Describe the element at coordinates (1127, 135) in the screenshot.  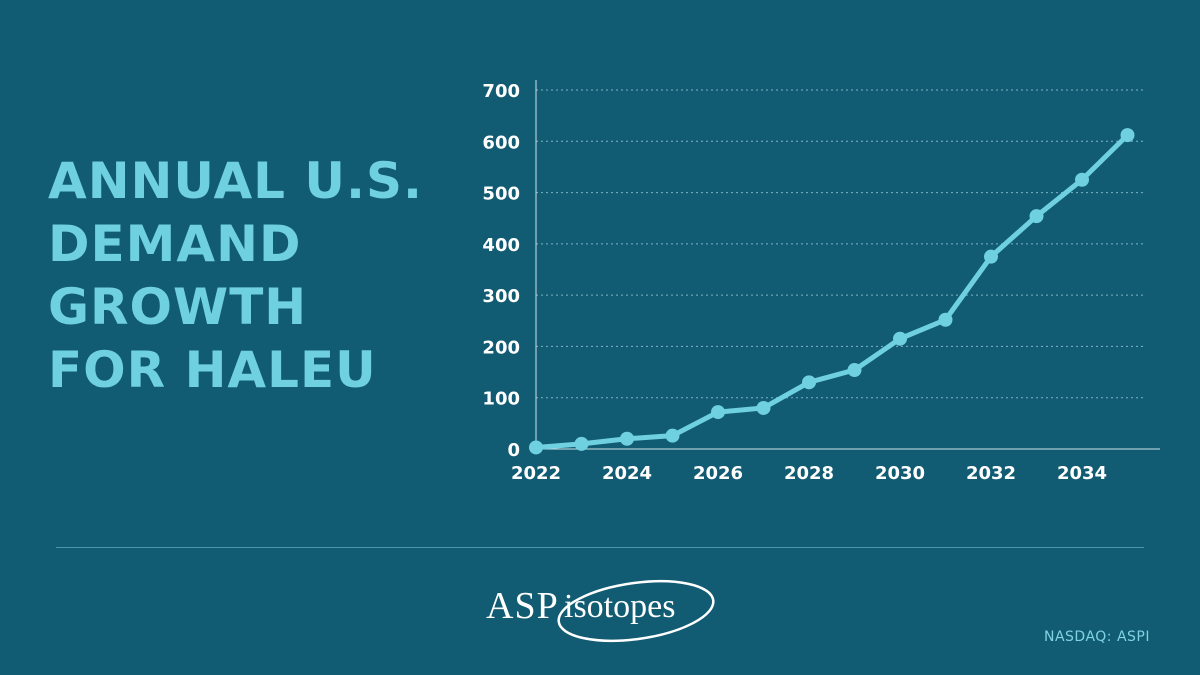
I see `data-point-2035` at that location.